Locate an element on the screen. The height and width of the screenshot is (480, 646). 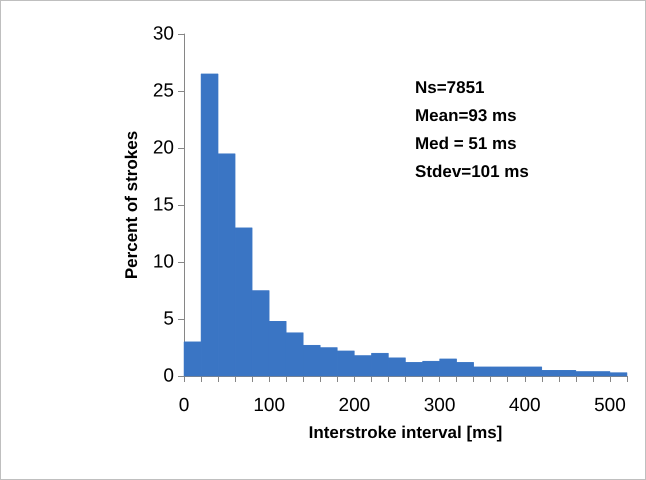
y-tick-label: 5 is located at coordinates (168, 319).